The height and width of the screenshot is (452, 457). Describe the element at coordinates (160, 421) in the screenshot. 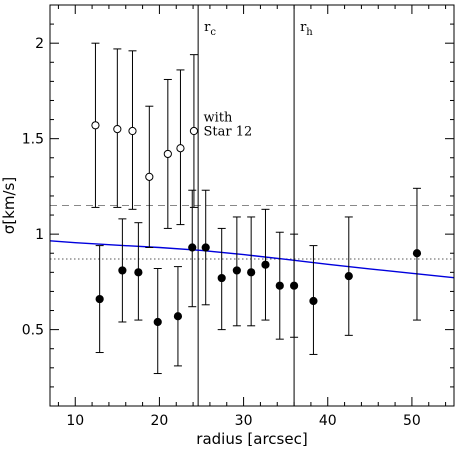

I see `x-tick-label: 20` at that location.